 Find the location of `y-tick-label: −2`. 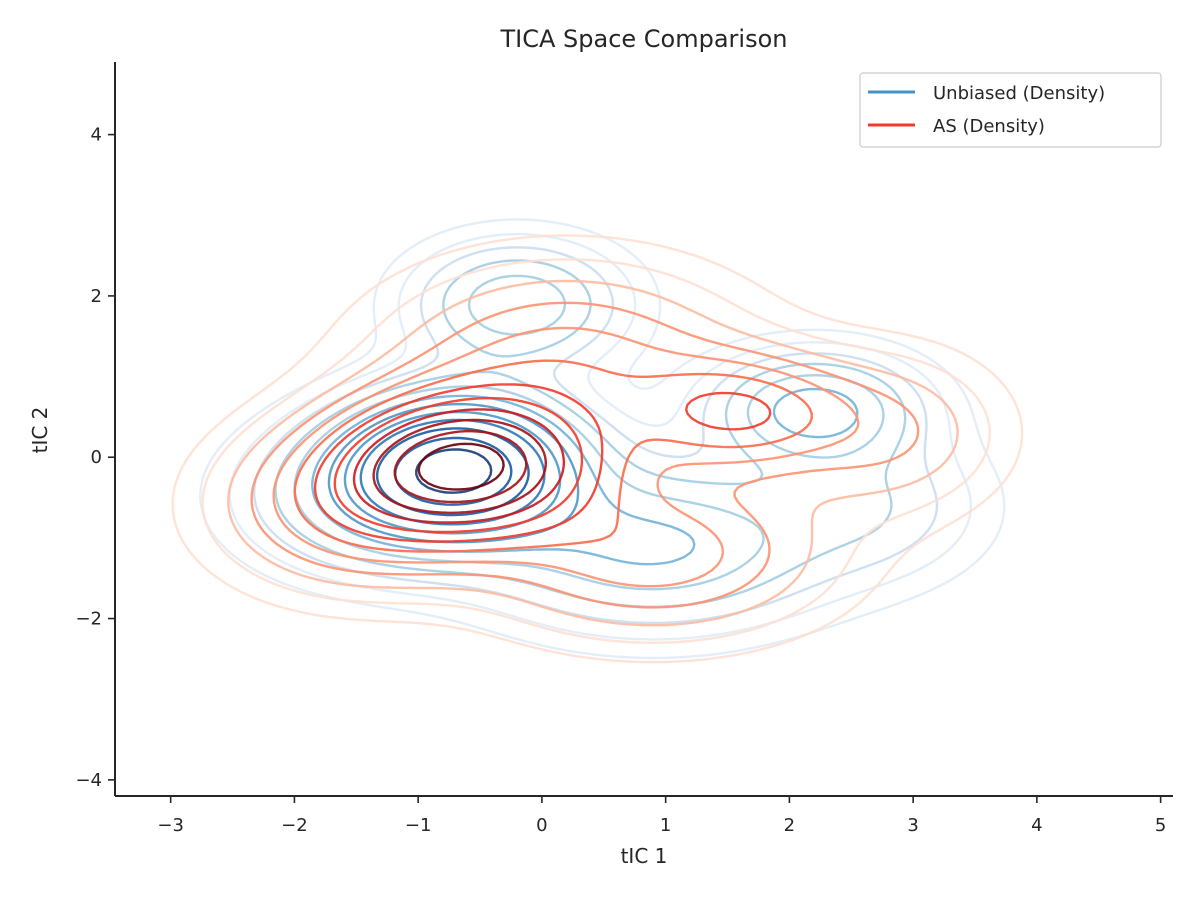

y-tick-label: −2 is located at coordinates (88, 619).